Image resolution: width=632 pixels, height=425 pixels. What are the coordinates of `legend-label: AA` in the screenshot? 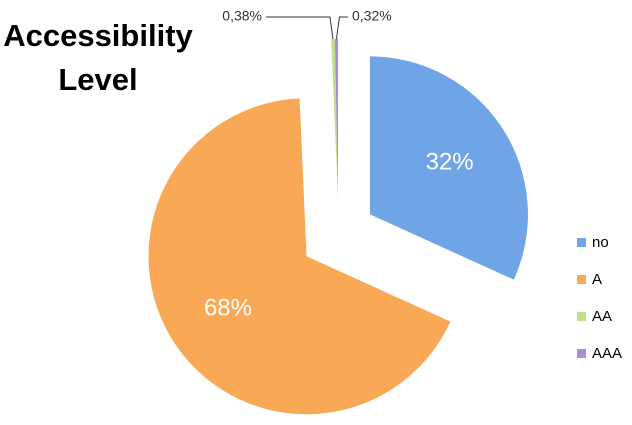 It's located at (602, 316).